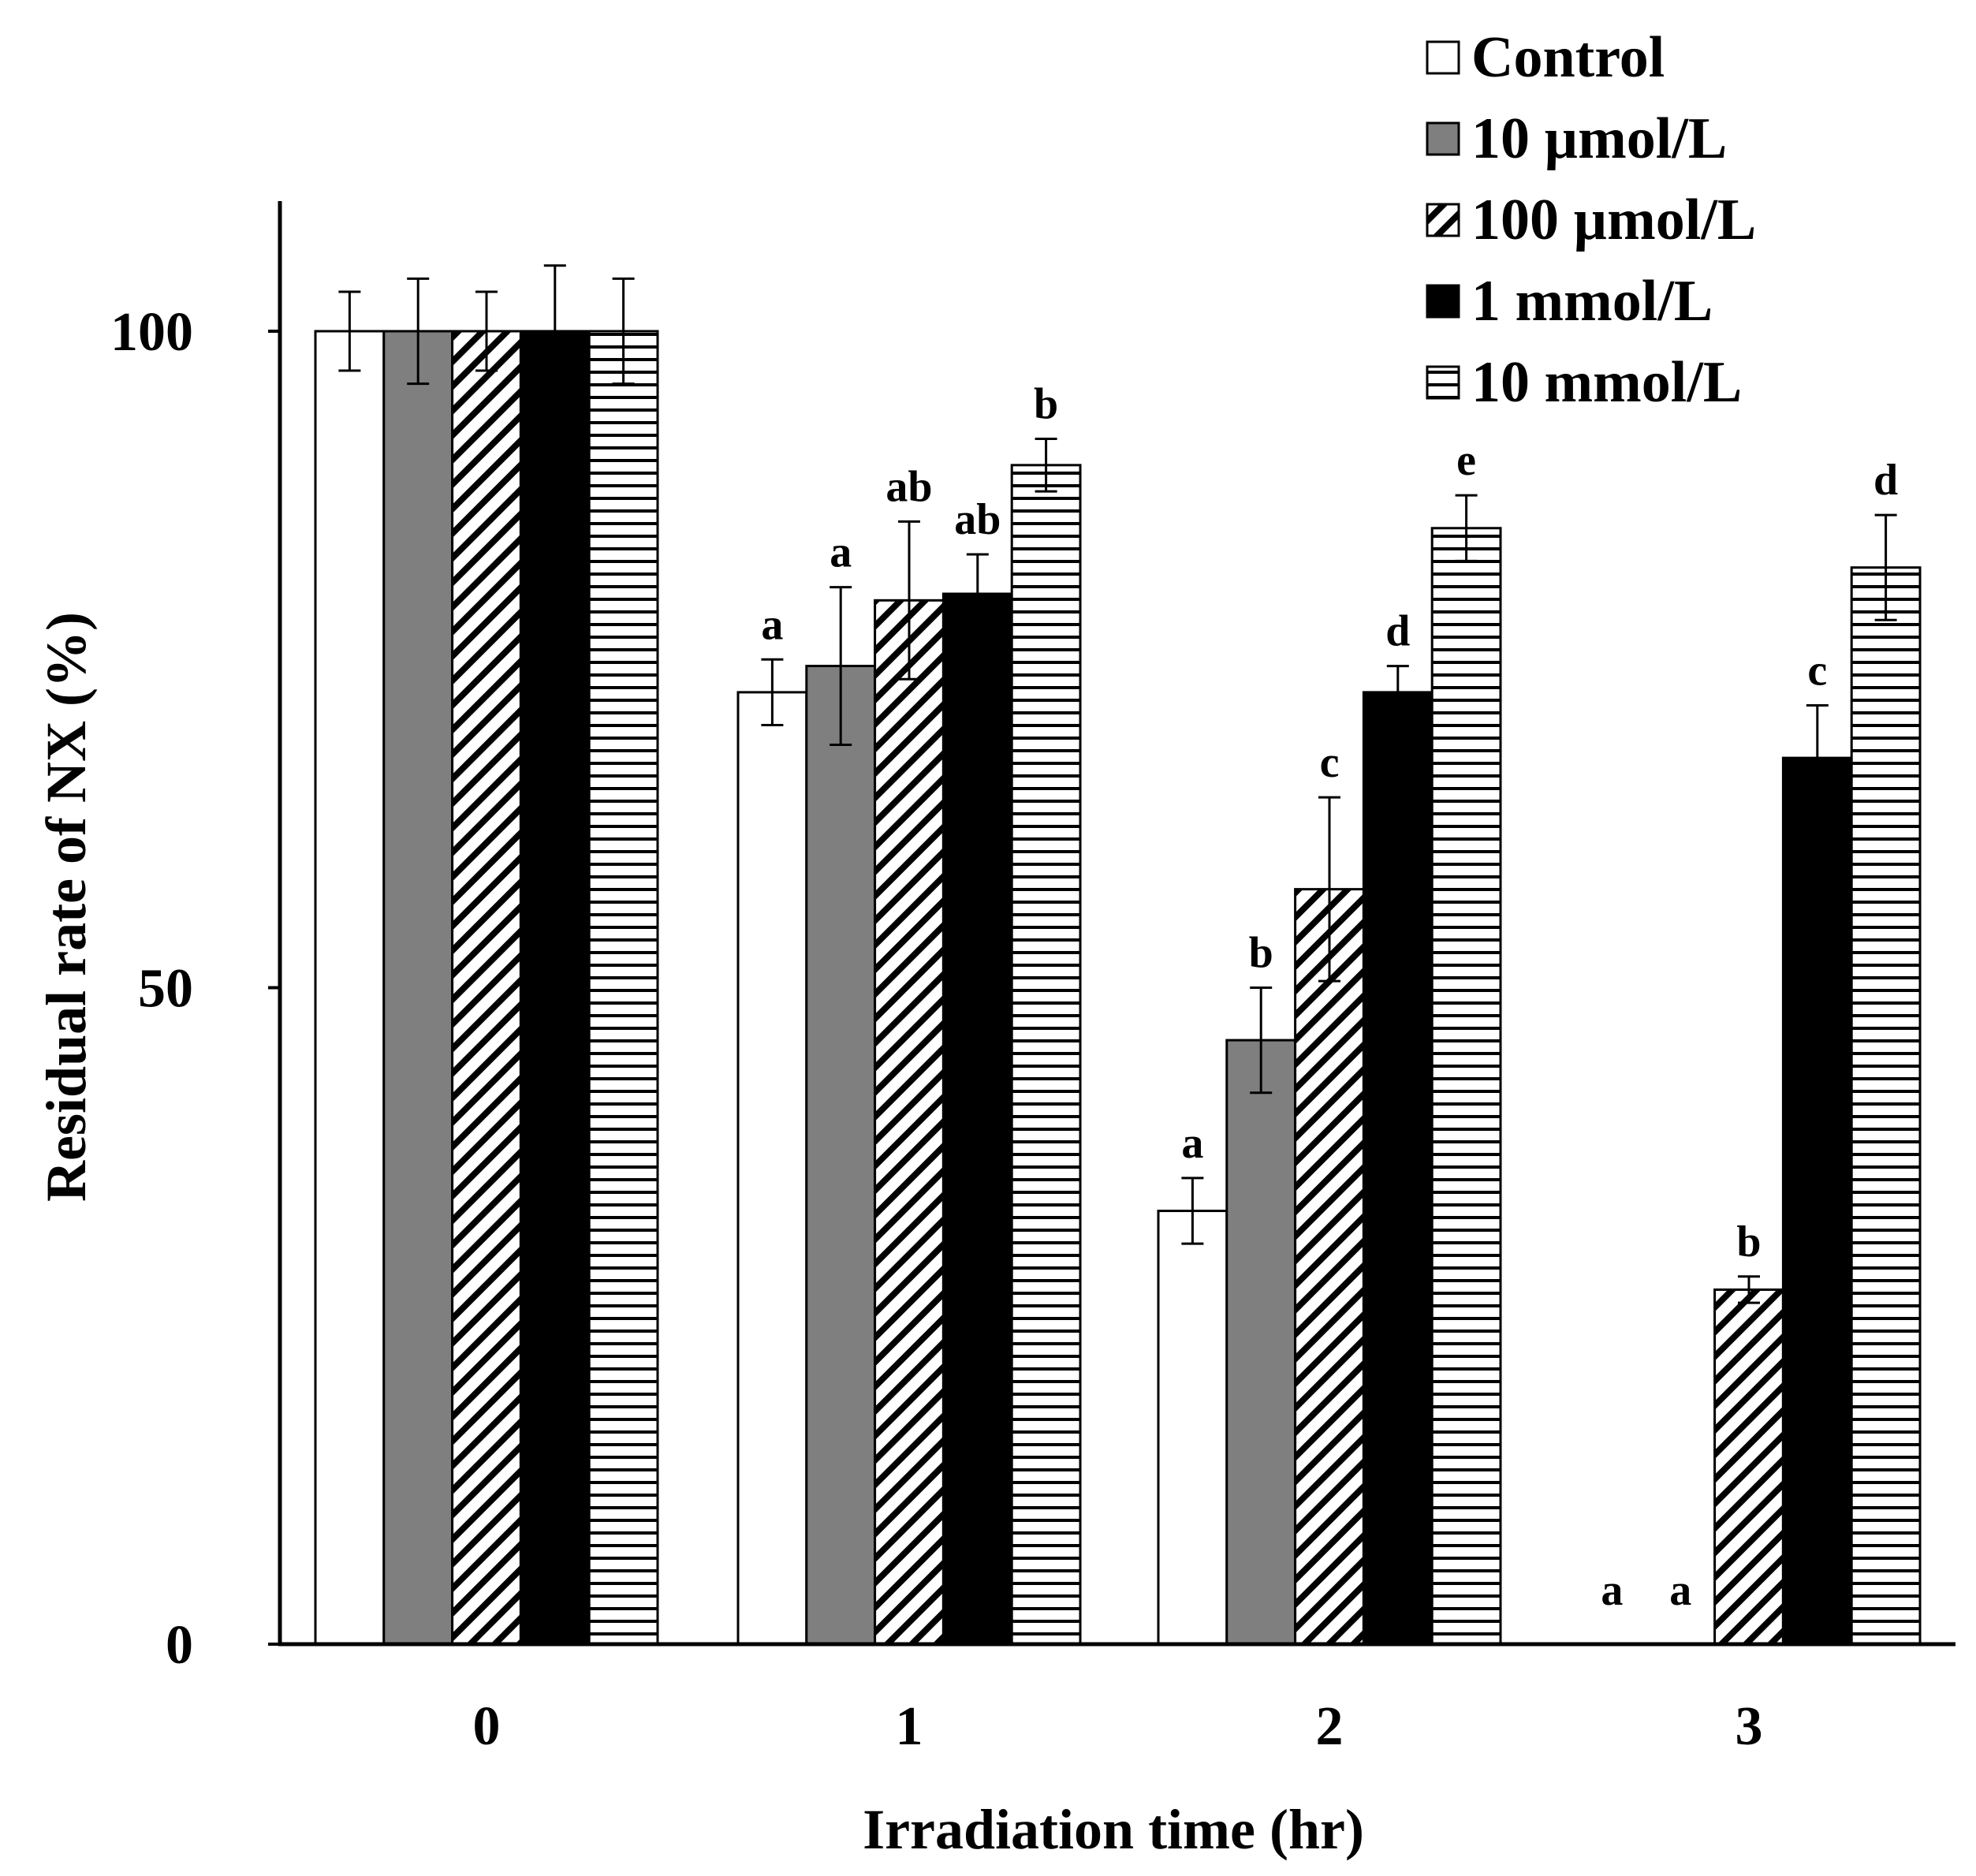 The width and height of the screenshot is (1976, 1876). What do you see at coordinates (1118, 1726) in the screenshot?
I see `x-ticks: 0 1 2 3` at bounding box center [1118, 1726].